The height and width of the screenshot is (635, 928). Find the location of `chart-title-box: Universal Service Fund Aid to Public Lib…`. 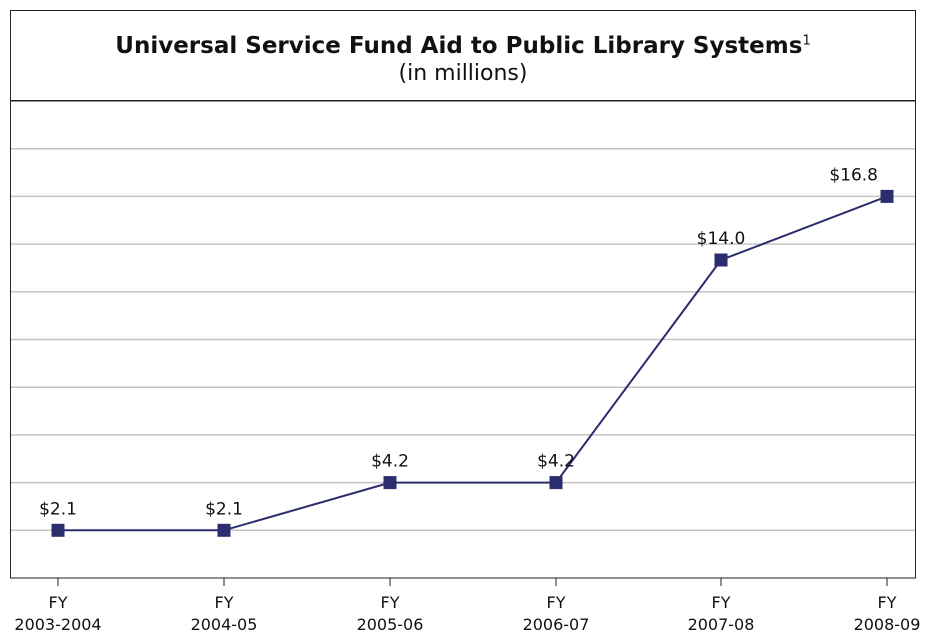

chart-title-box: Universal Service Fund Aid to Public Lib… is located at coordinates (463, 55).